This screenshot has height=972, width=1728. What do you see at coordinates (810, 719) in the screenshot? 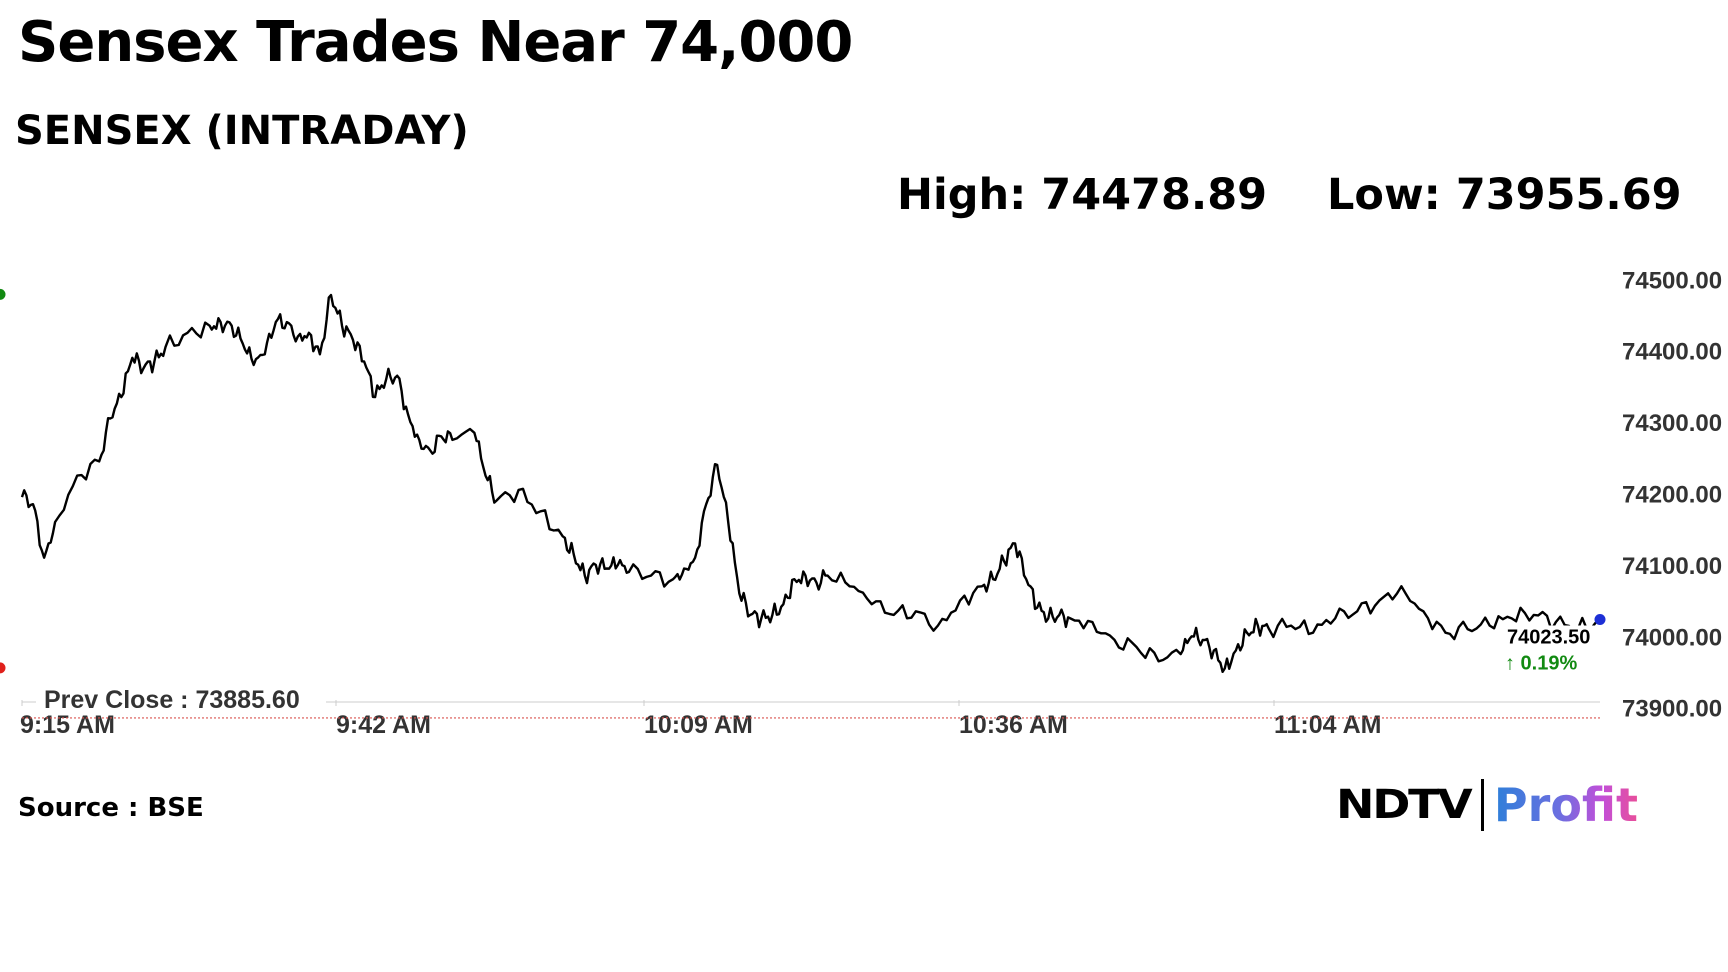
I see `x-axis: 9:15 AM 9:42 AM 10:09 AM 10:36 AM 11:04 AM` at bounding box center [810, 719].